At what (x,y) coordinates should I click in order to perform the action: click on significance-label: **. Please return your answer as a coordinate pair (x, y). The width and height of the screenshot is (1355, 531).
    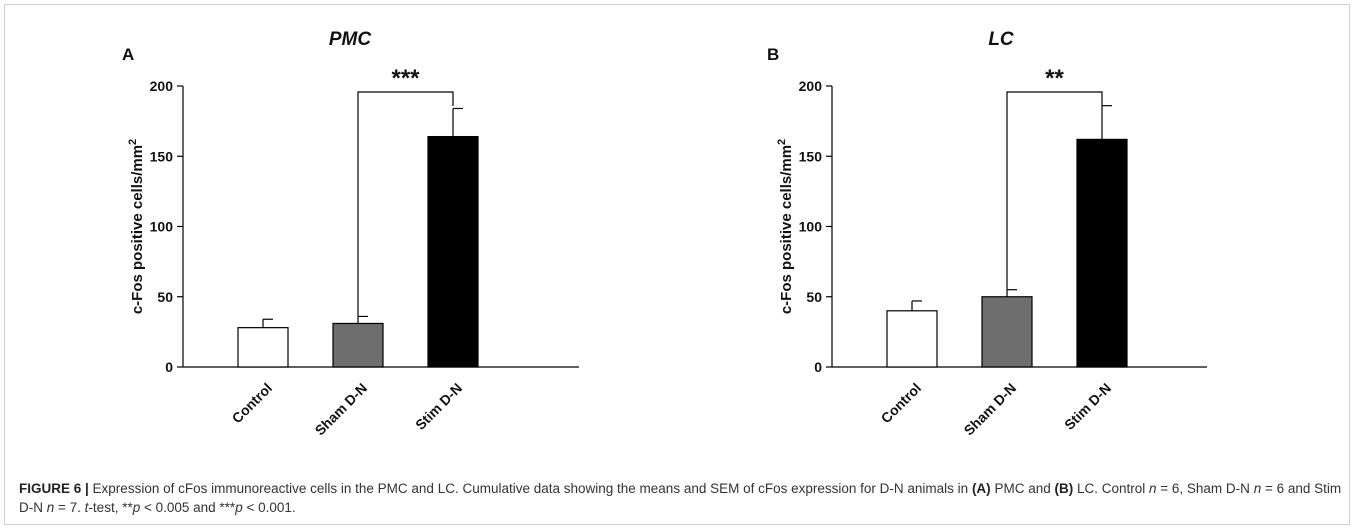
    Looking at the image, I should click on (1054, 78).